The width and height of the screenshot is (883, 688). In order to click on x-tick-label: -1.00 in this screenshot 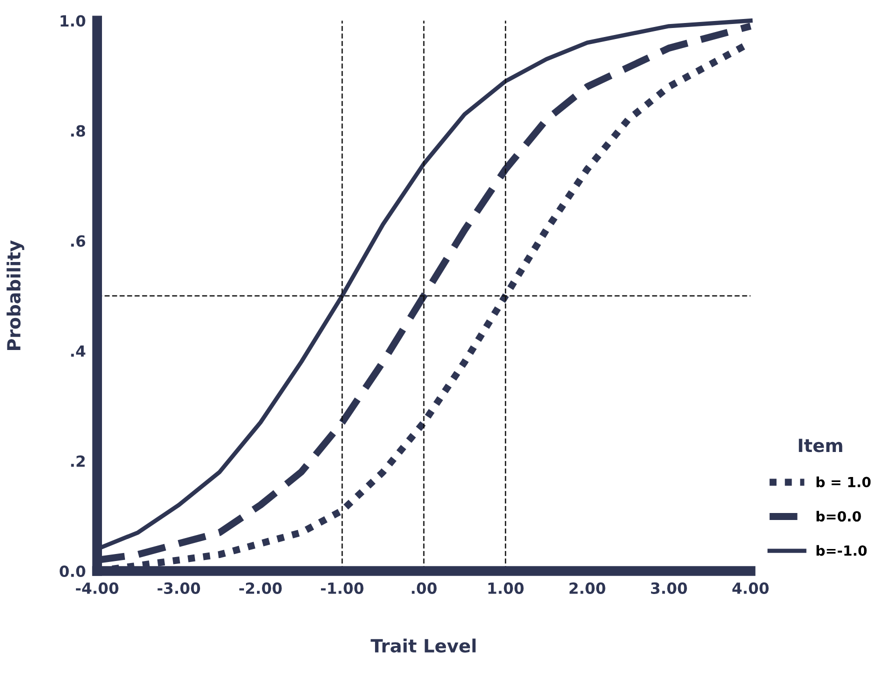, I will do `click(342, 588)`.